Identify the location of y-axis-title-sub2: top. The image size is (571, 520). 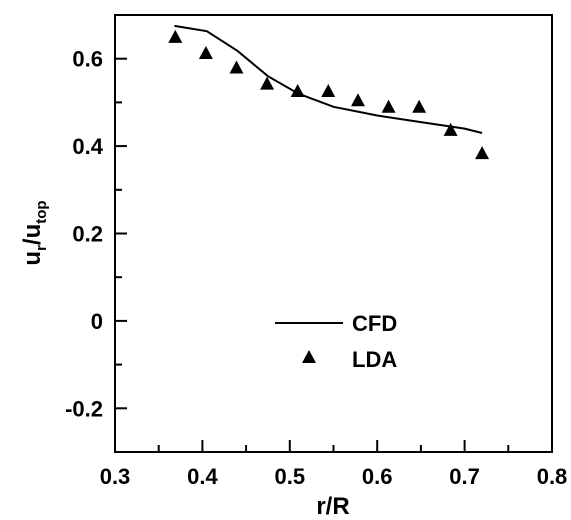
(41, 211).